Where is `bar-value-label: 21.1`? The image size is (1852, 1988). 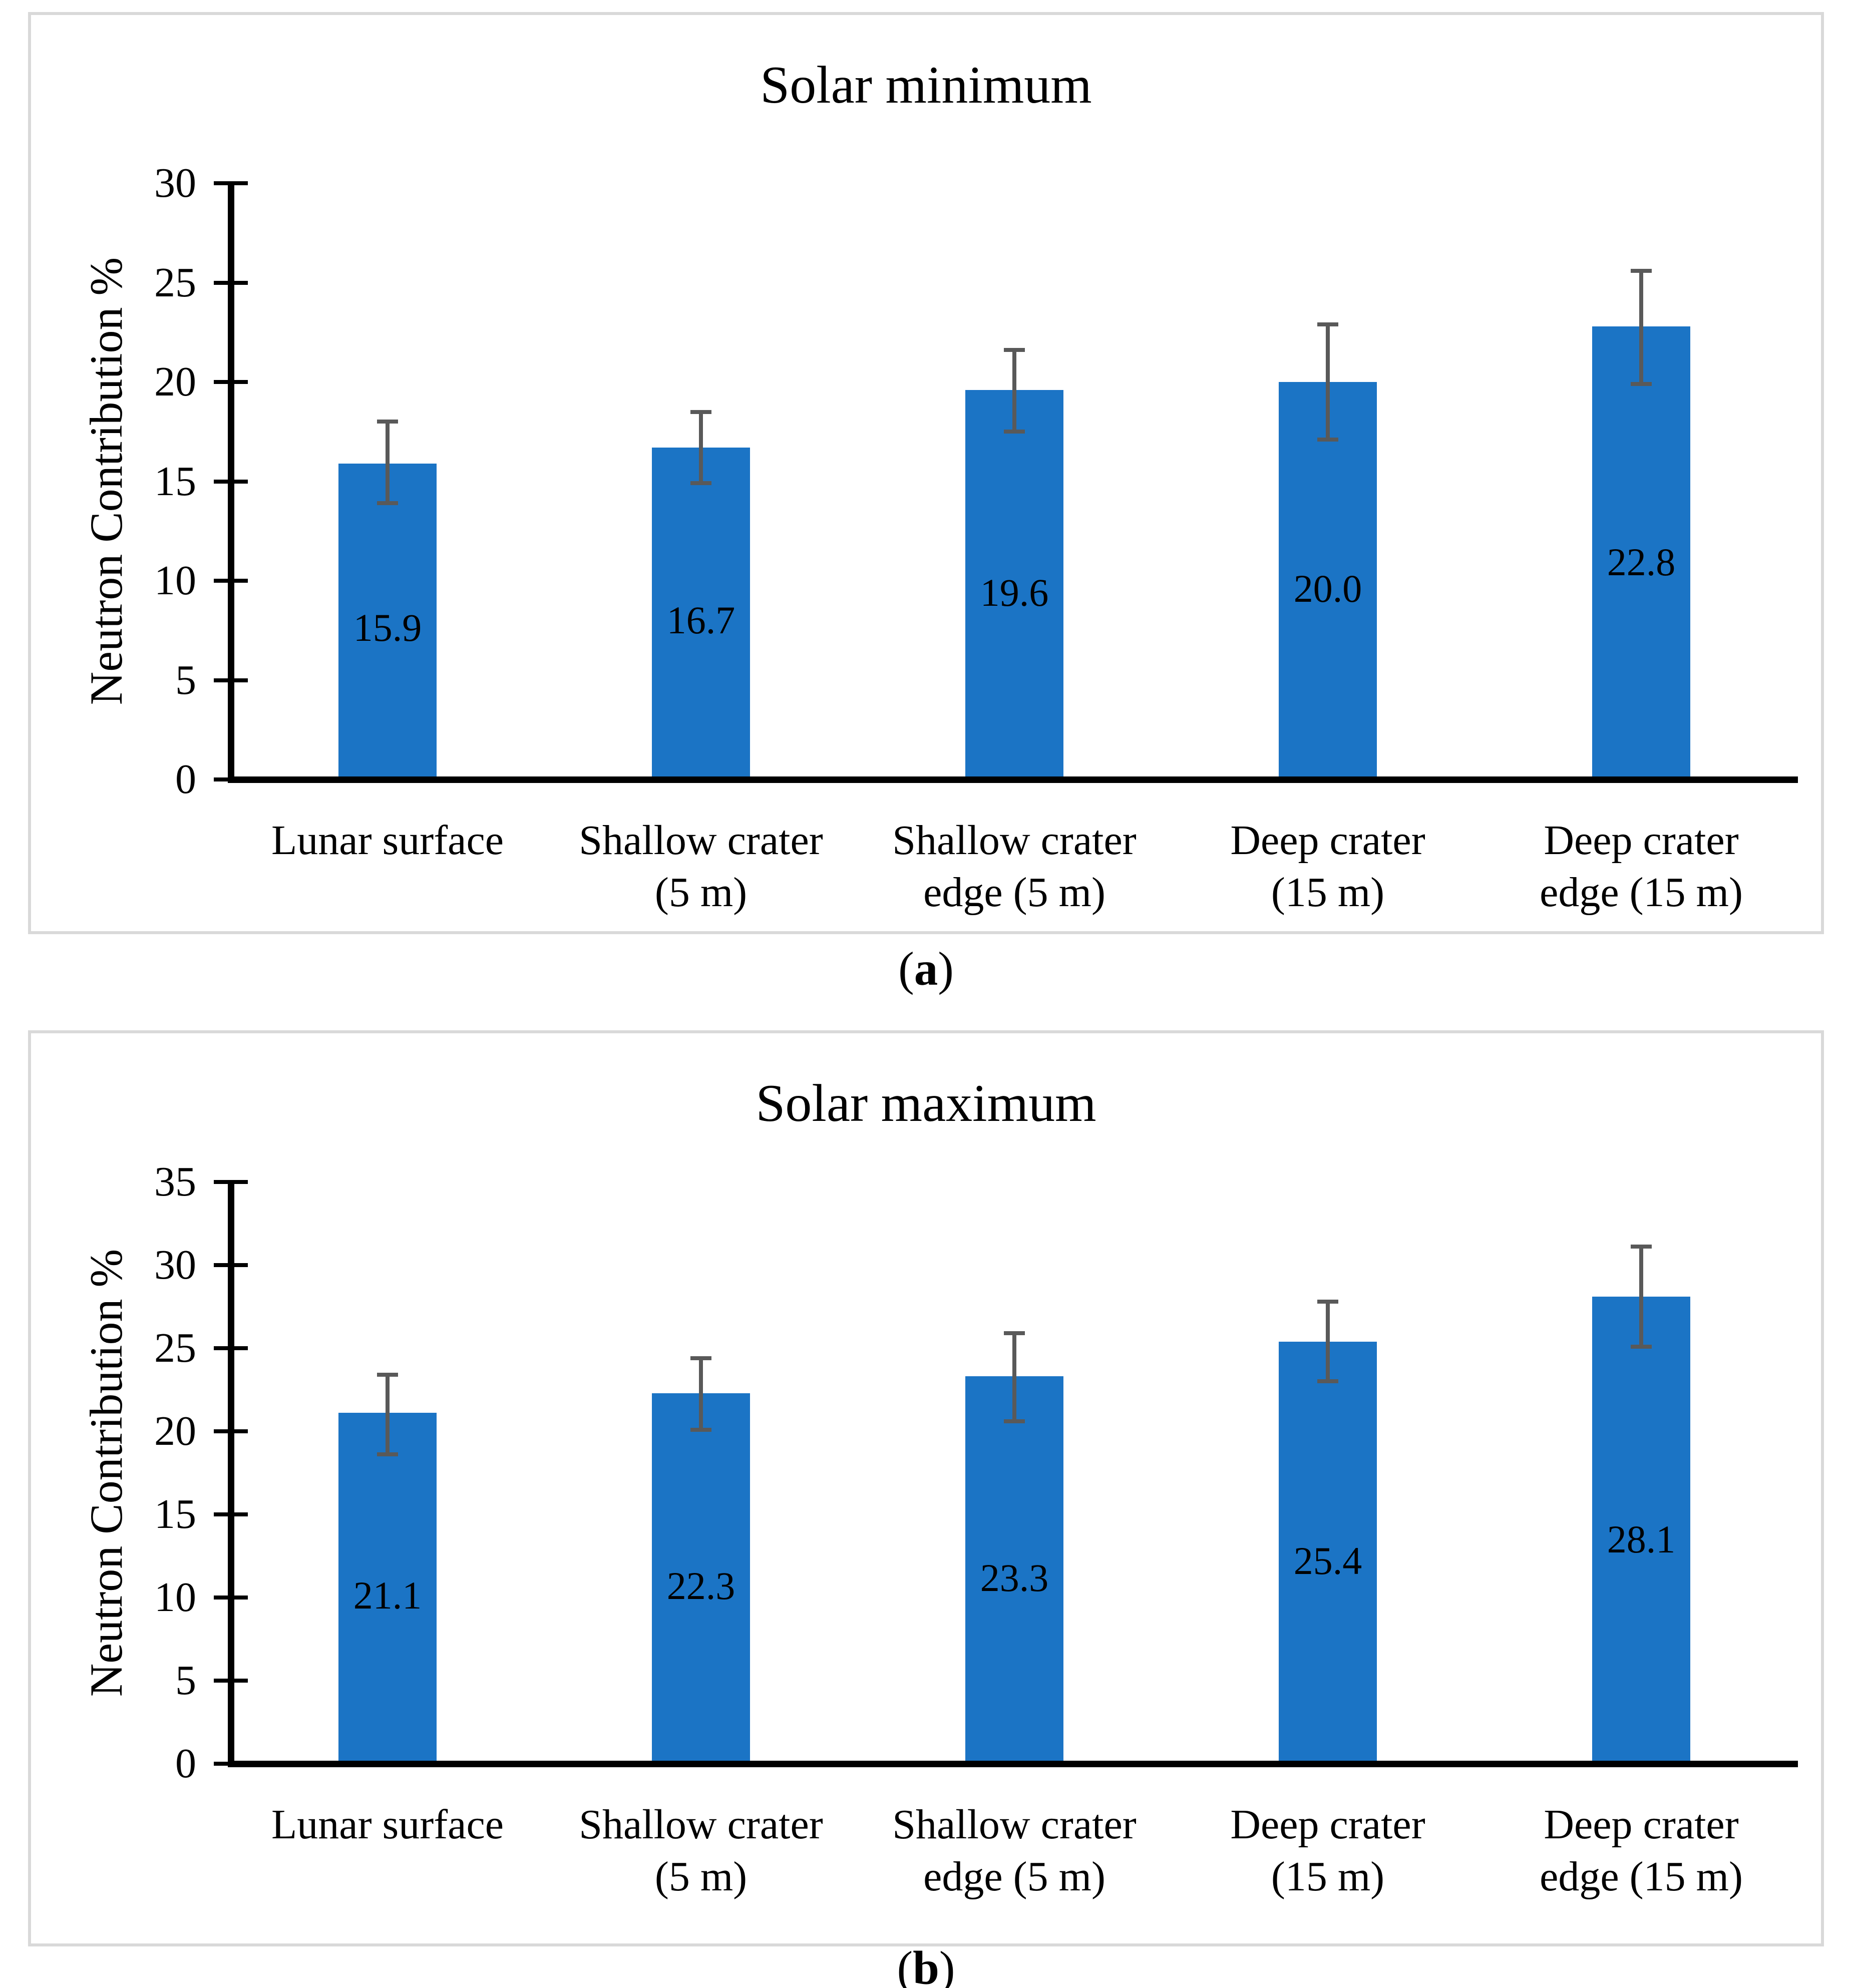 bar-value-label: 21.1 is located at coordinates (387, 1595).